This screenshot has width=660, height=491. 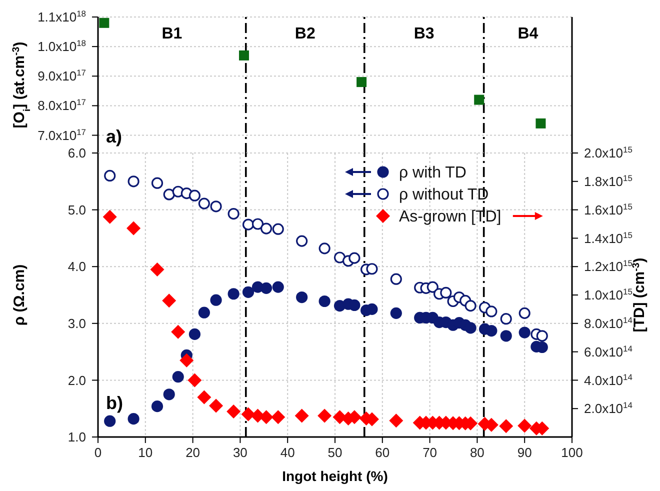 What do you see at coordinates (608, 180) in the screenshot?
I see `y2-tick-label: 1.8x10$^{15}$` at bounding box center [608, 180].